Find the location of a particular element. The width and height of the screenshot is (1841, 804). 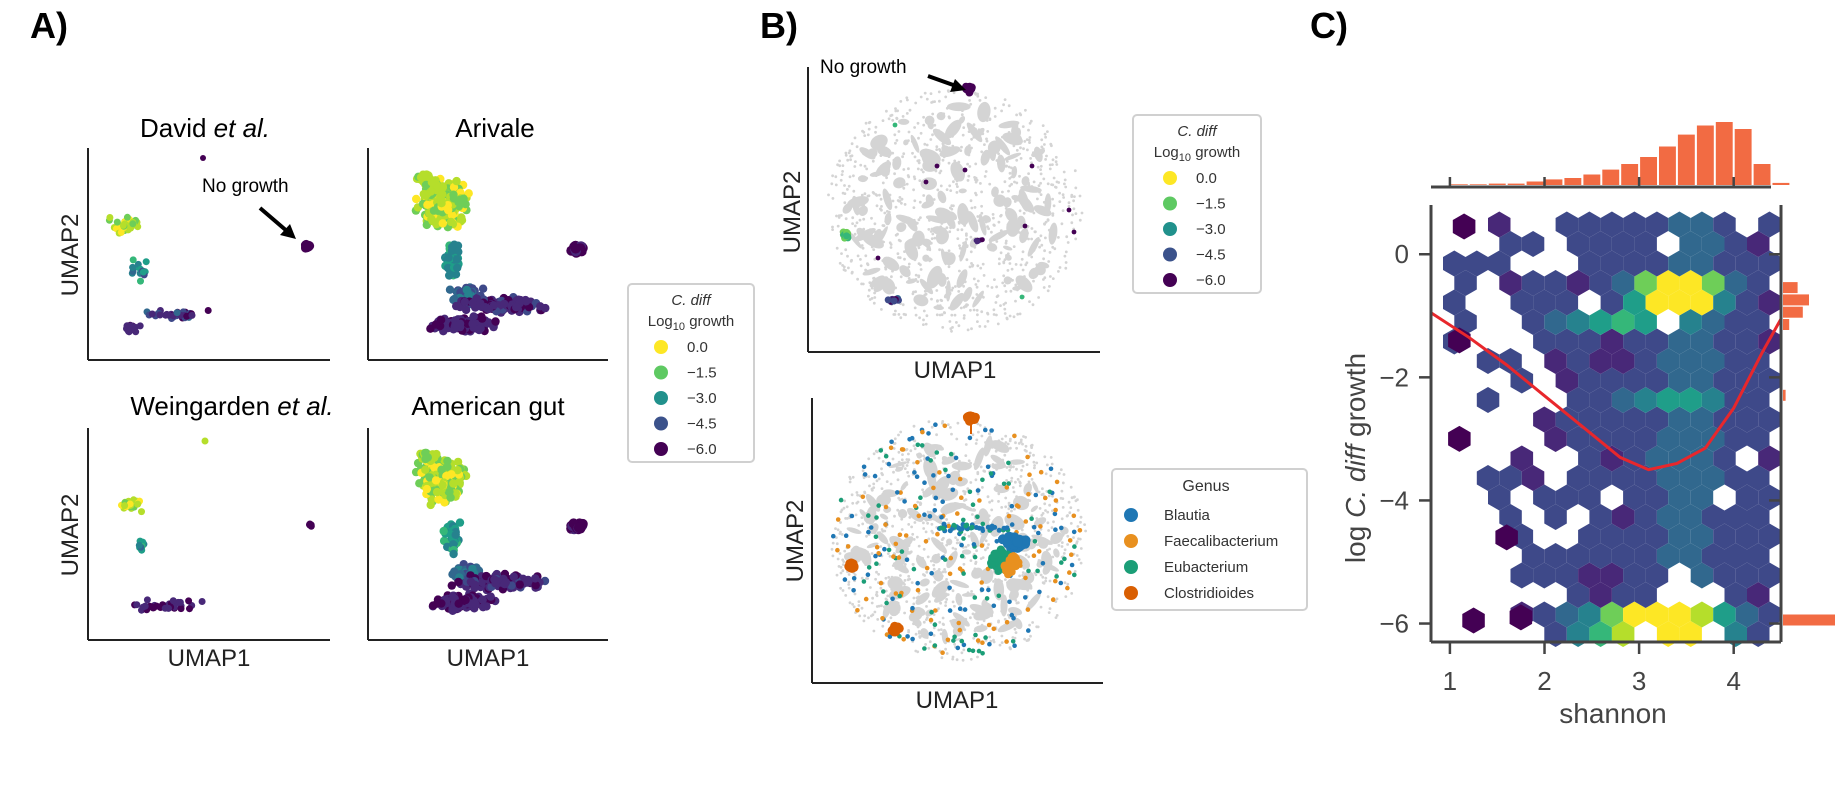

chart-david: David et al. UMAP2 No growth is located at coordinates (193, 237).